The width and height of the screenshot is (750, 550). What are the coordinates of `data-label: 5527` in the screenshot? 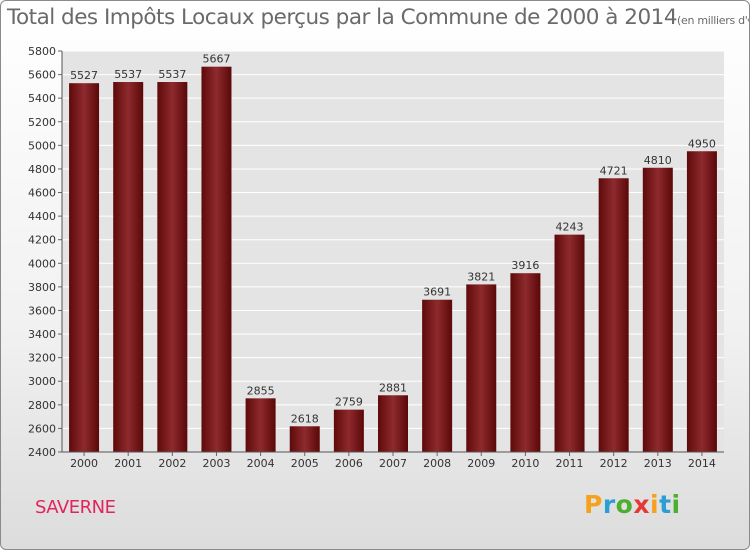 It's located at (84, 75).